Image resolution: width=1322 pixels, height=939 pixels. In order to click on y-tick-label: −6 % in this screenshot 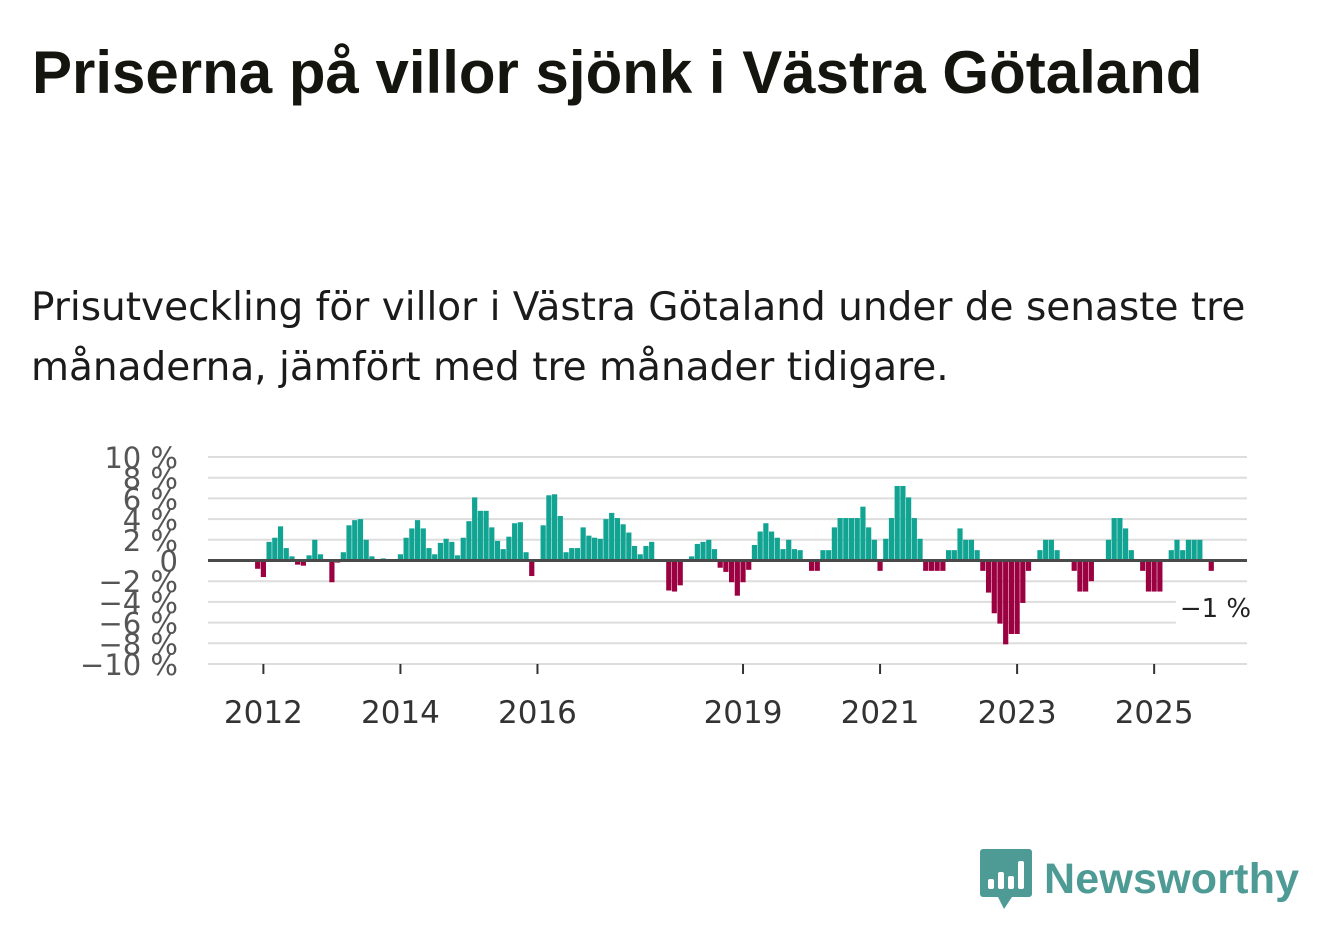, I will do `click(138, 624)`.